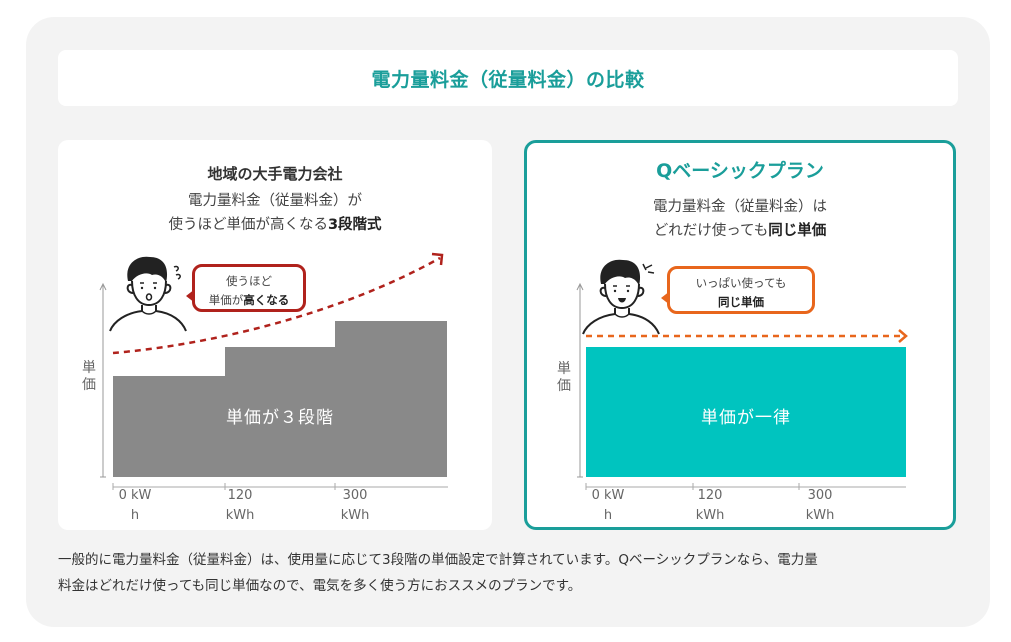 This screenshot has width=1011, height=642. I want to click on card-subtitle: 電力量料金（従量料金）が 使うほど単価が高くなる3段階式, so click(275, 213).